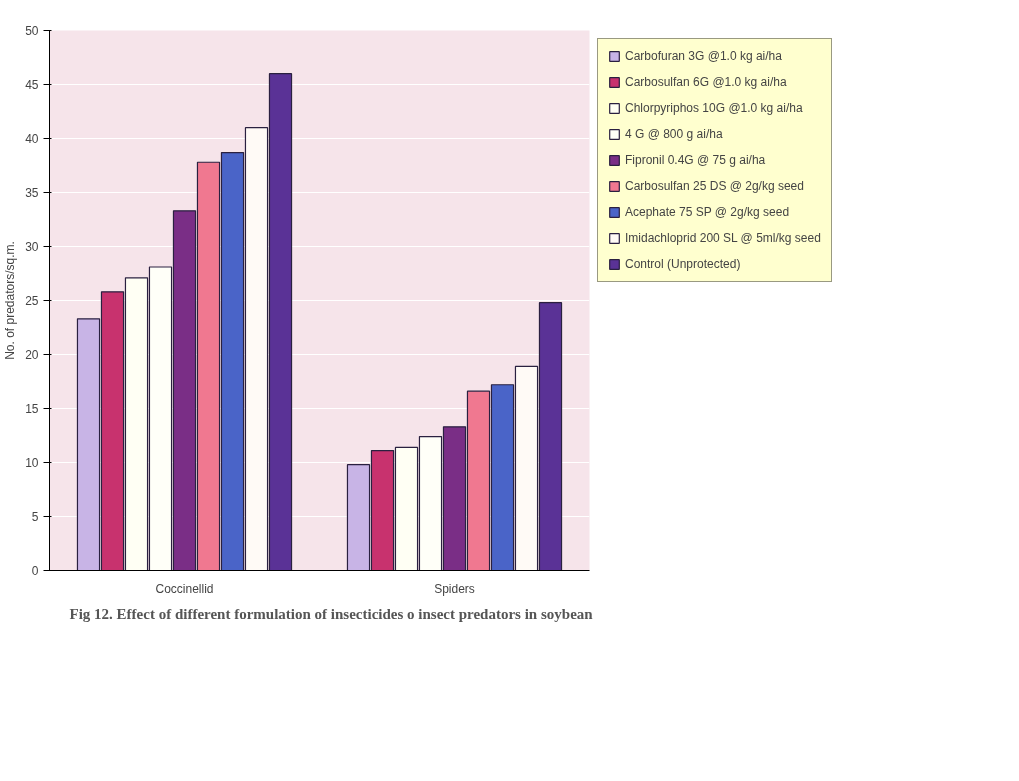 The width and height of the screenshot is (1019, 781). What do you see at coordinates (674, 134) in the screenshot?
I see `legend-label: 4 G @ 800 g ai/ha` at bounding box center [674, 134].